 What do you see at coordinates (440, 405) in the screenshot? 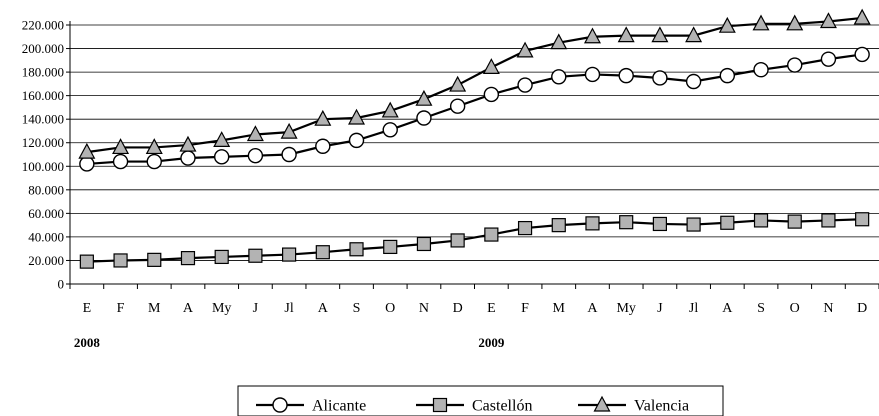
I see `legend-marker-castellon` at bounding box center [440, 405].